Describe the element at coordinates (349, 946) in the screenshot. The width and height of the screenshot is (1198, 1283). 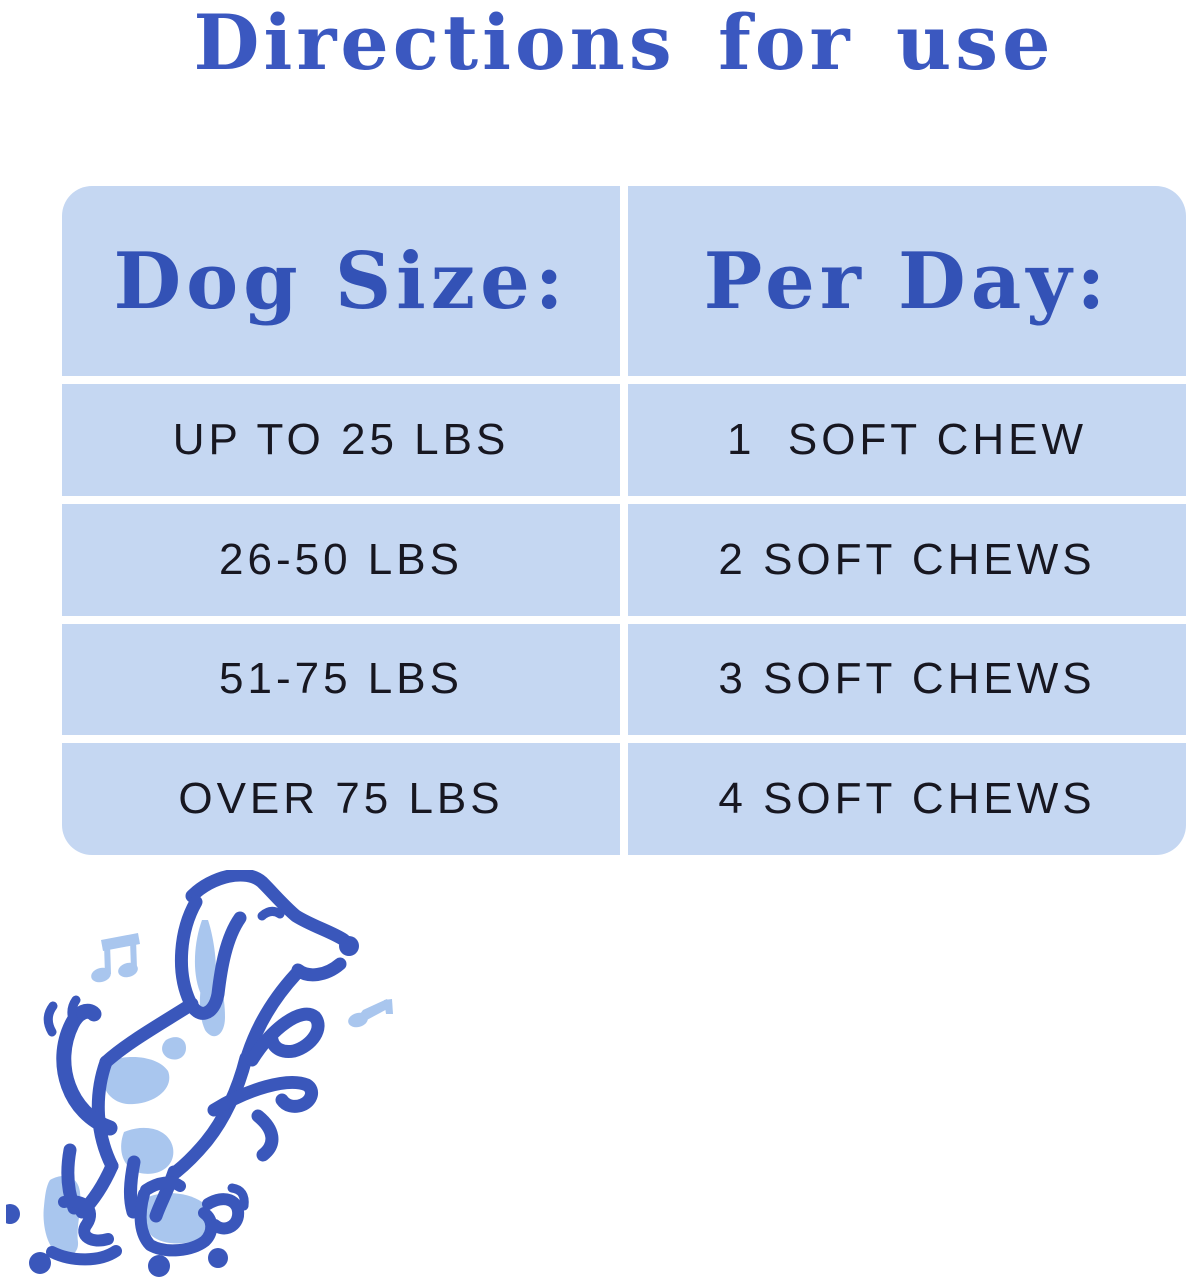
I see `dog-nose` at that location.